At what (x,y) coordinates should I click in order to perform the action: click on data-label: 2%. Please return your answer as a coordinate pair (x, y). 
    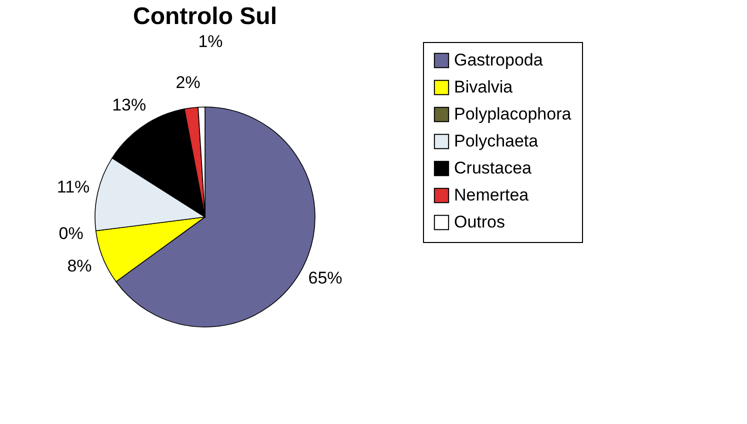
    Looking at the image, I should click on (188, 82).